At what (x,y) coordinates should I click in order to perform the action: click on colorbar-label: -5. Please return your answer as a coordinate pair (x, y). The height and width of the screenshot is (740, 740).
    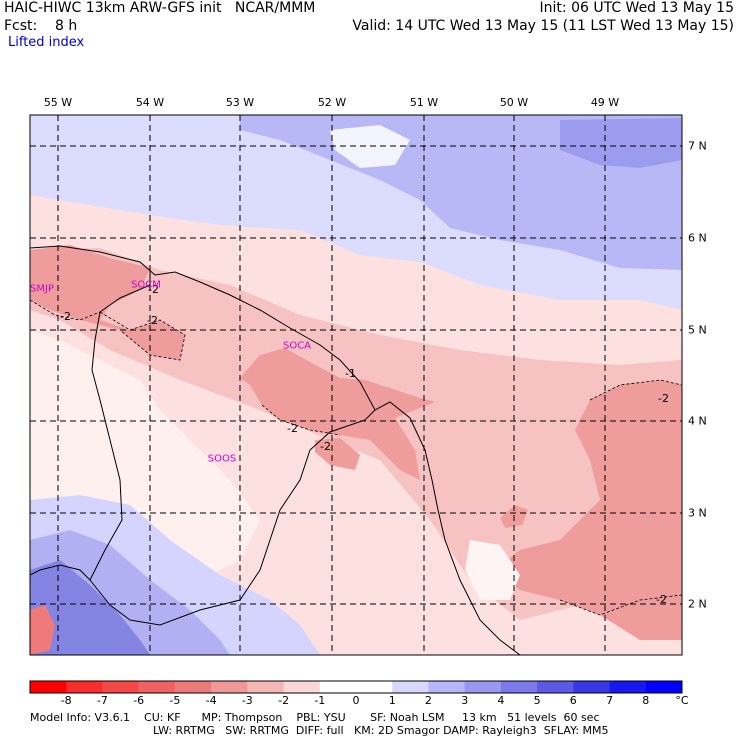
    Looking at the image, I should click on (175, 700).